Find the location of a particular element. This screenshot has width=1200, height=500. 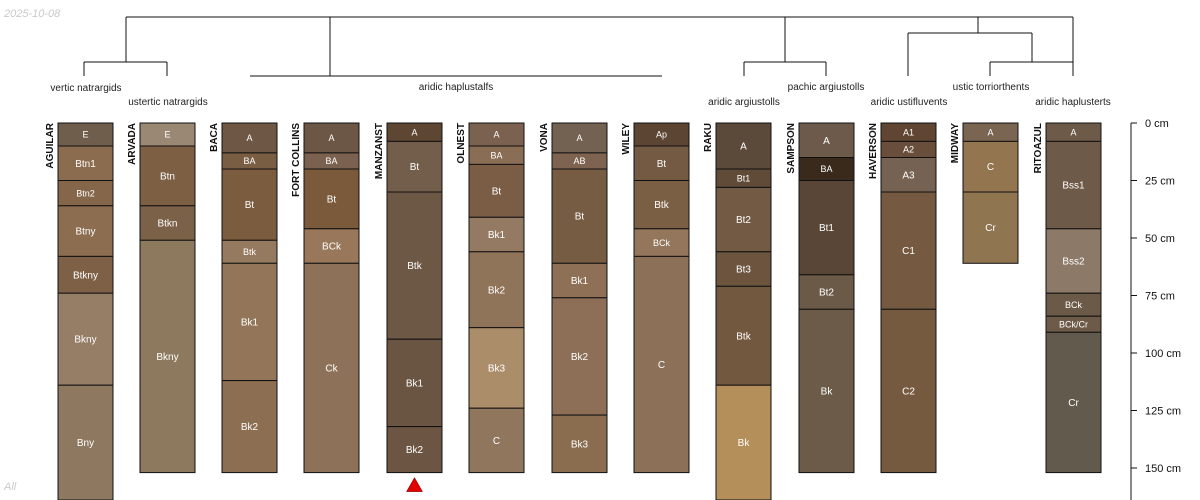

horizon-raku-bt2 is located at coordinates (743, 219).